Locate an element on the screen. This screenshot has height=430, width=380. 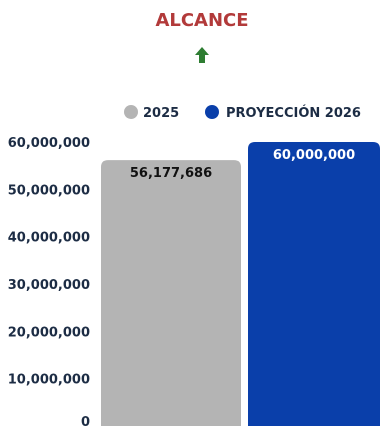
data-label-2025: 56,177,686 is located at coordinates (171, 173).